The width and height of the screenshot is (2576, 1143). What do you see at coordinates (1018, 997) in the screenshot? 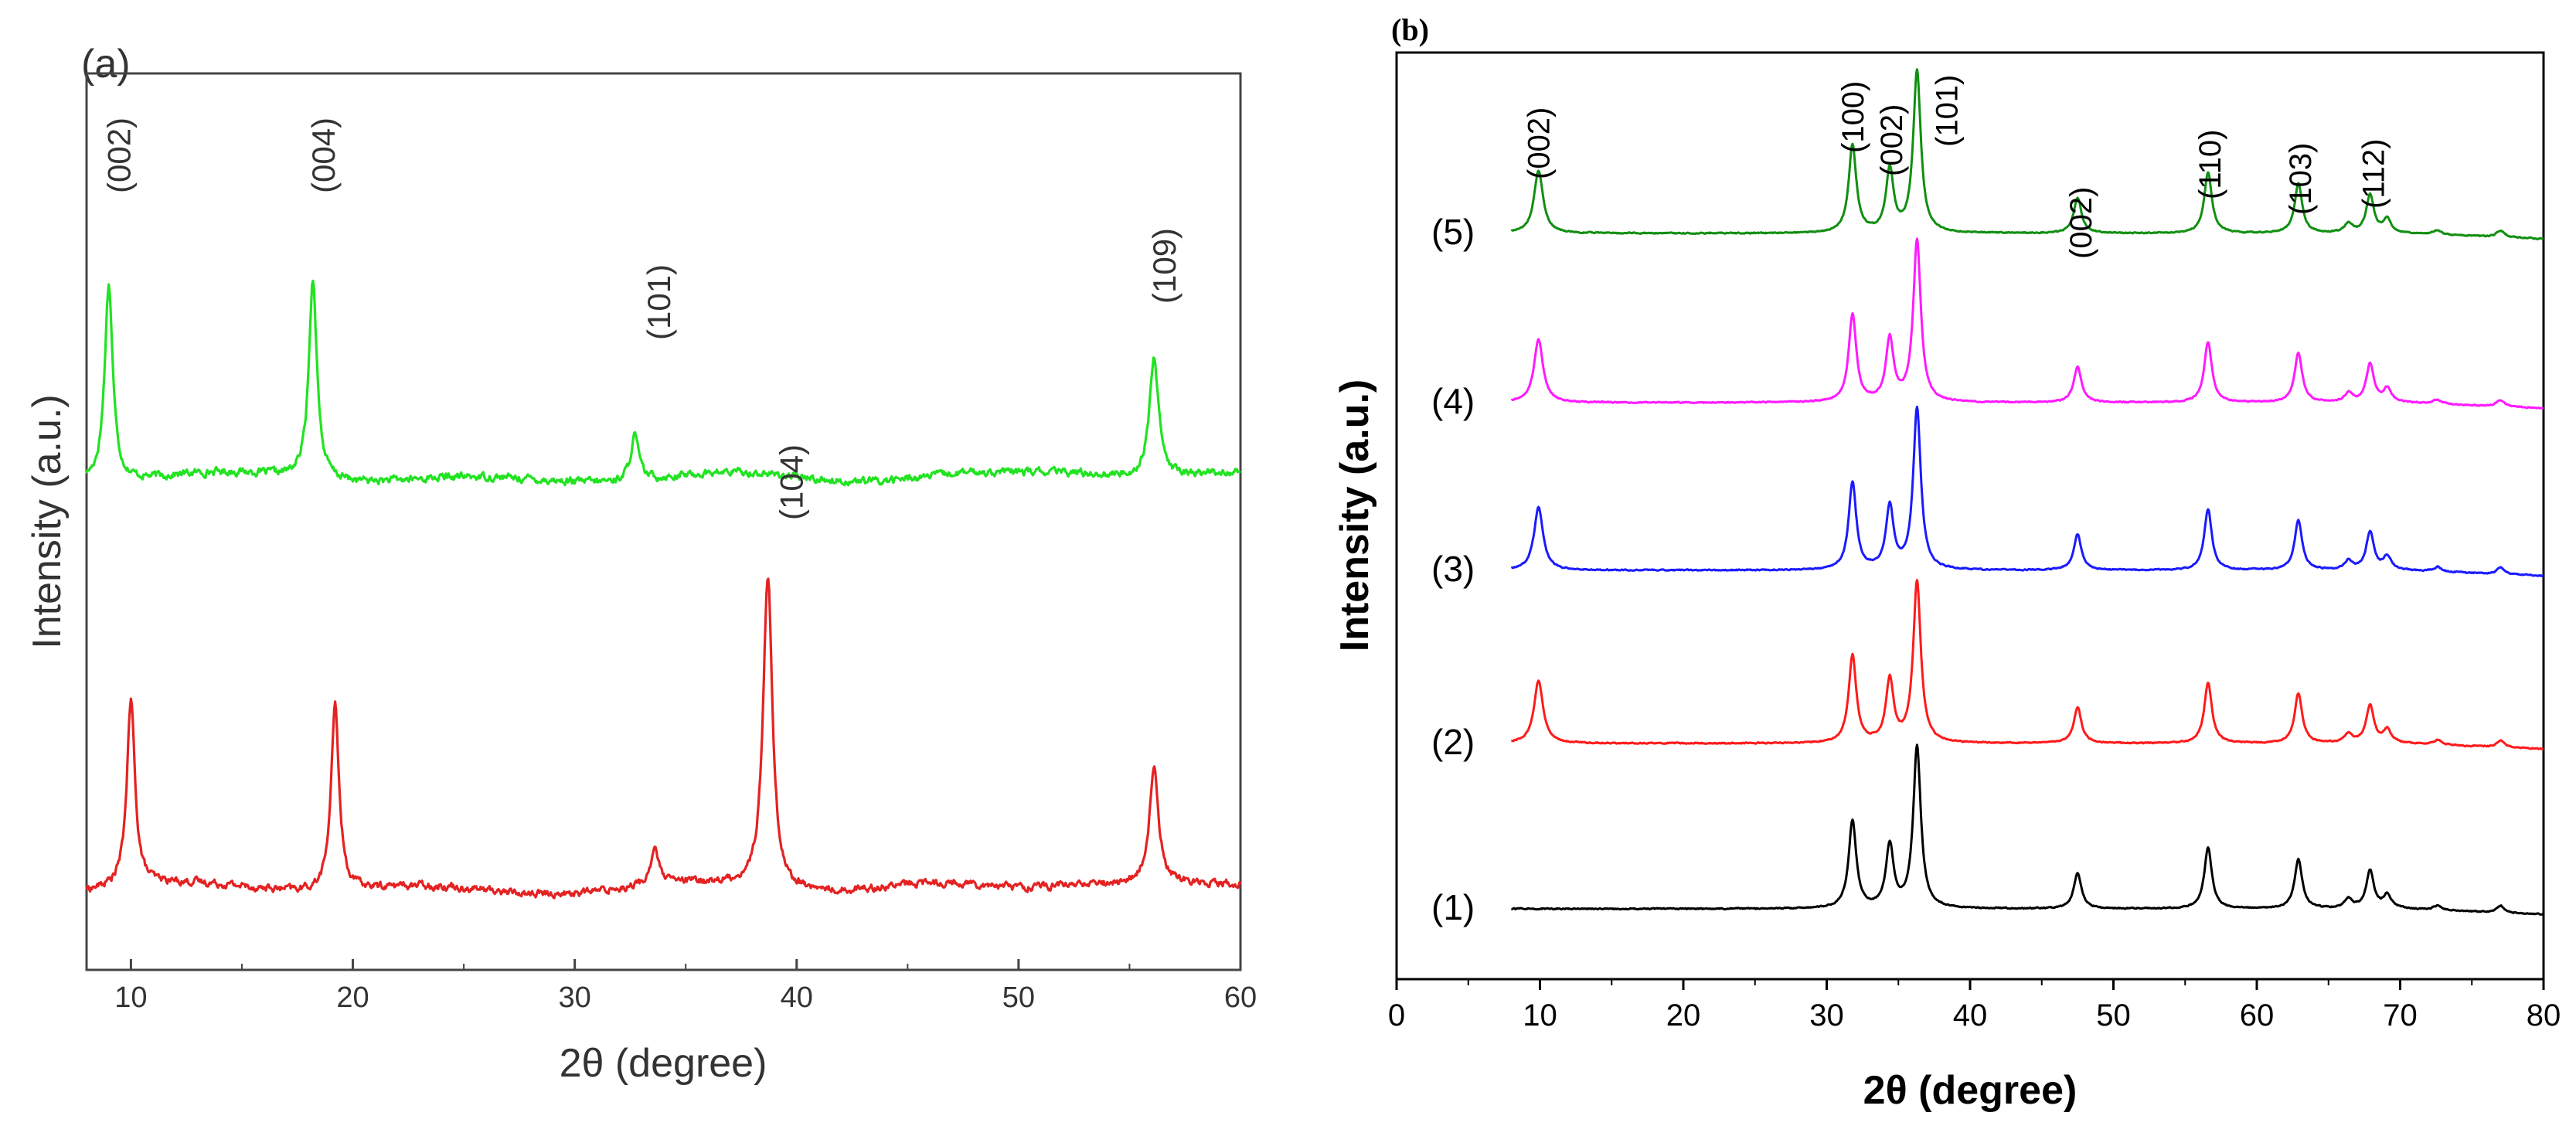
I see `panel-a-x-tick-label: 50` at bounding box center [1018, 997].